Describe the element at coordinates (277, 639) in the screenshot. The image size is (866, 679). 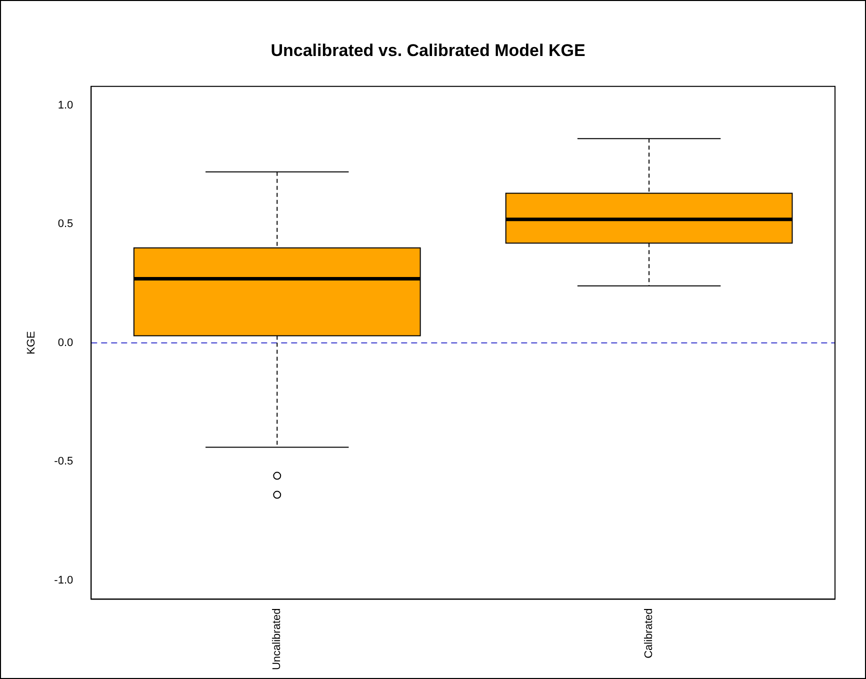
I see `x-tick-label: Uncalibrated` at that location.